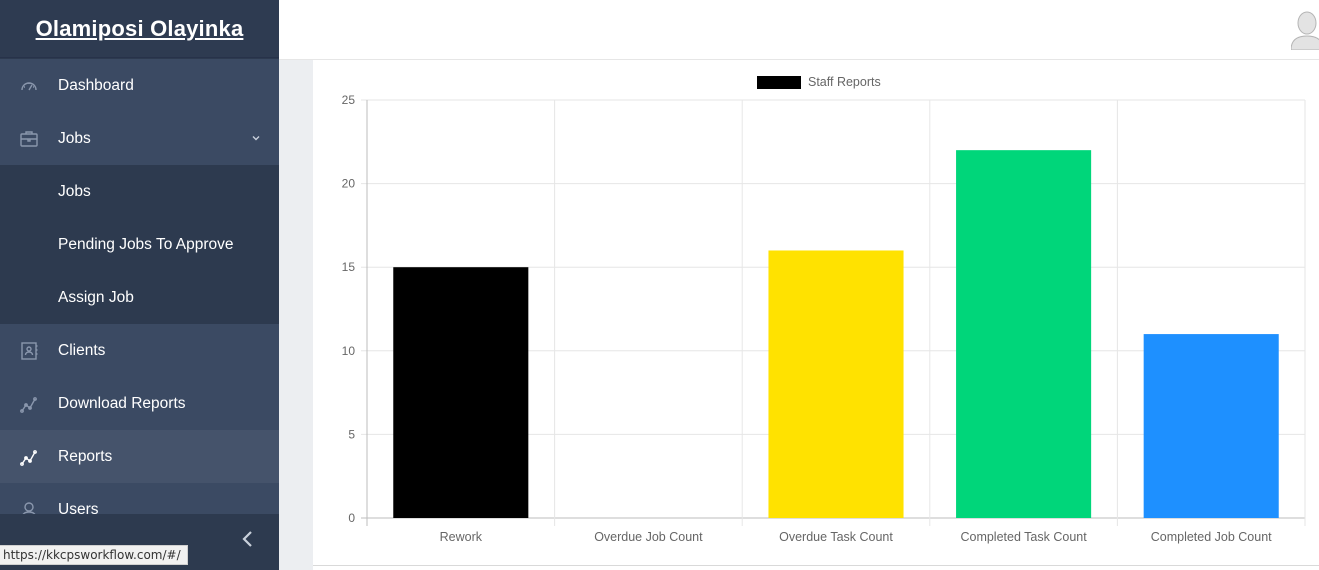  Describe the element at coordinates (82, 350) in the screenshot. I see `sidebar-item-label: Clients` at that location.